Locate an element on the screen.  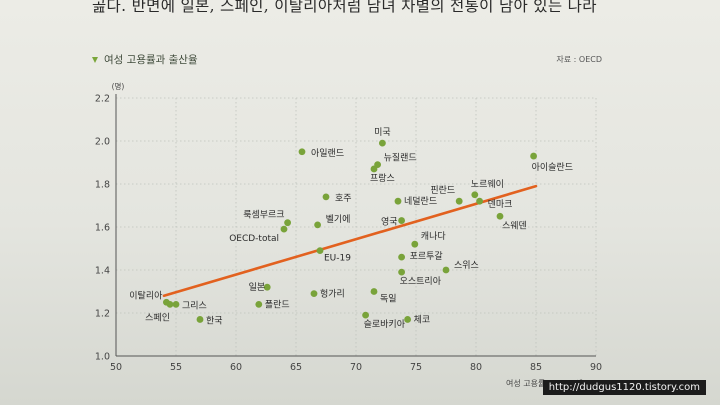
x-tick-label: 65 is located at coordinates (296, 367).